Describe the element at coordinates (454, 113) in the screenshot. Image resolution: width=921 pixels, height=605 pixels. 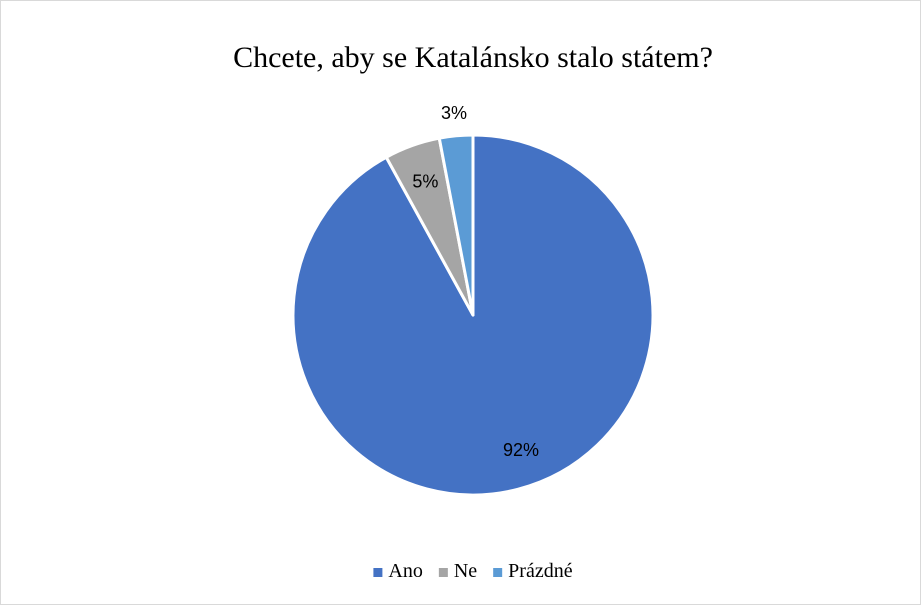
I see `data-label-prazdne: 3%` at that location.